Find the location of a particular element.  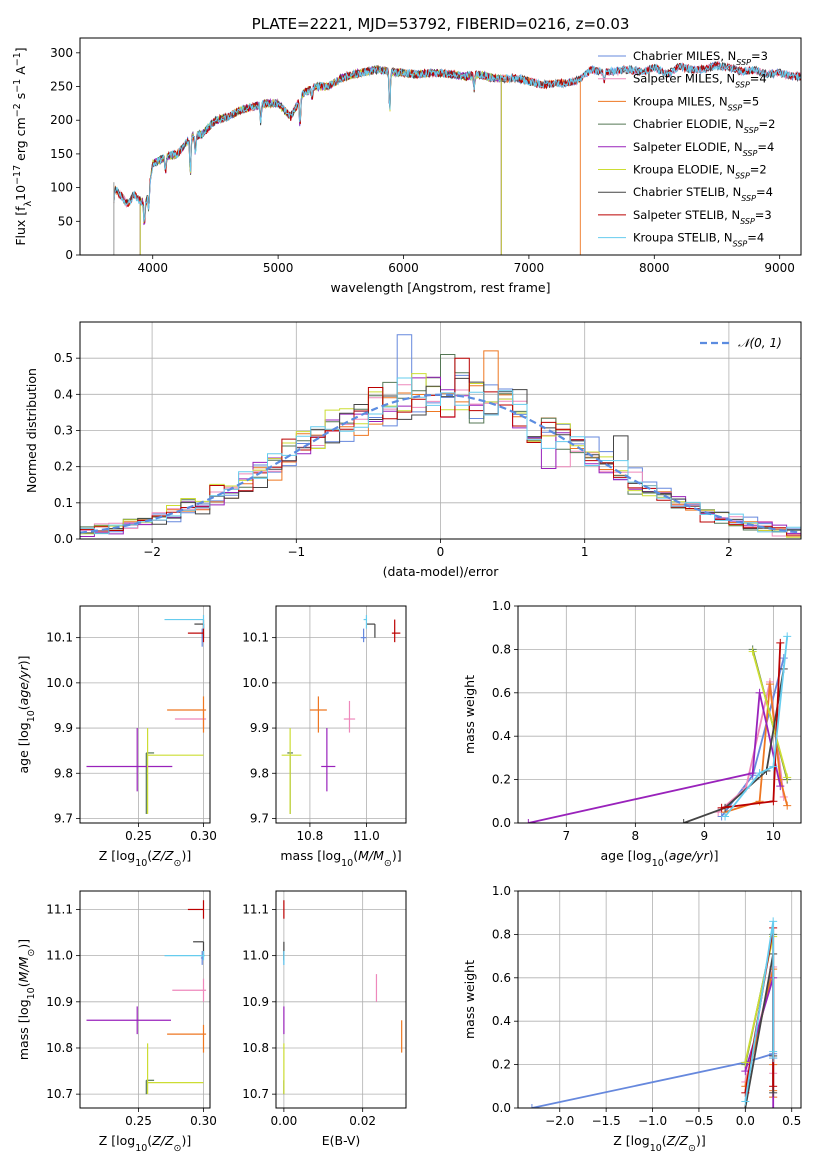

y-label: Normed distribution is located at coordinates (31, 430).